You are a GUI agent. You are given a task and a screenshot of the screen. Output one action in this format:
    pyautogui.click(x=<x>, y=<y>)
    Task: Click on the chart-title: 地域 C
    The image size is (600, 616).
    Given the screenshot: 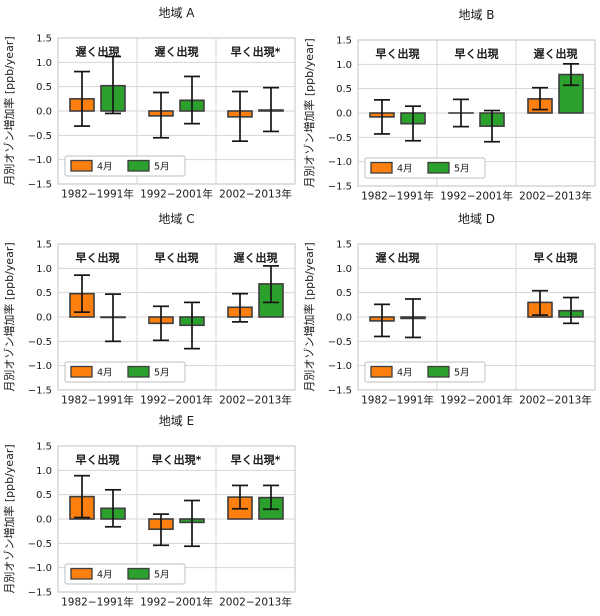 What is the action you would take?
    pyautogui.click(x=176, y=219)
    